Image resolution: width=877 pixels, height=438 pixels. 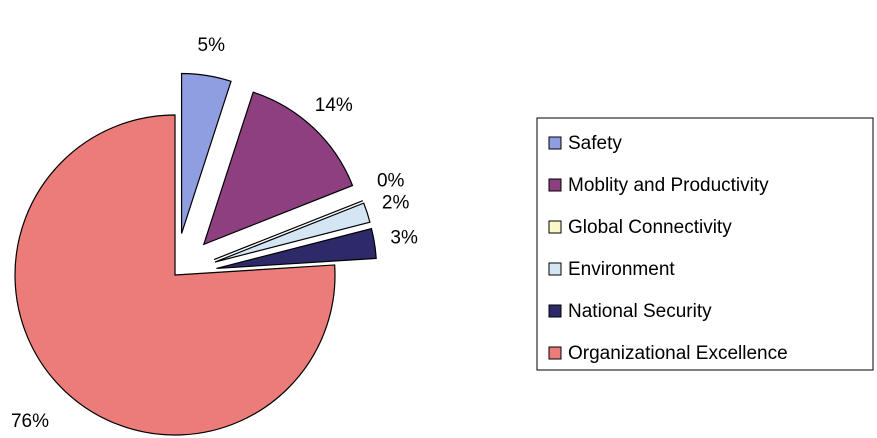 What do you see at coordinates (404, 238) in the screenshot?
I see `value-label: 3%` at bounding box center [404, 238].